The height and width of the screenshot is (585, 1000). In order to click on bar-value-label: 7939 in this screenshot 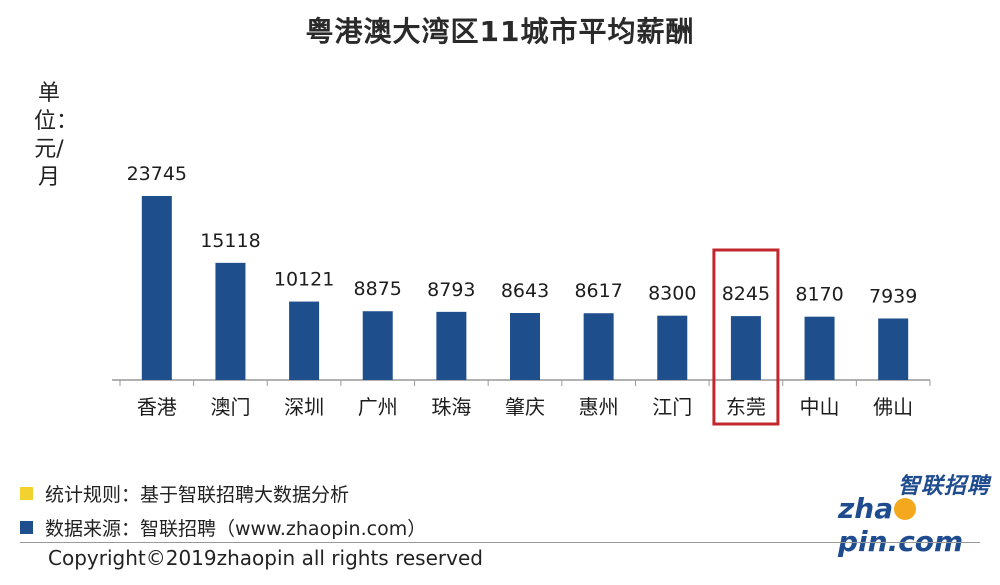, I will do `click(893, 296)`.